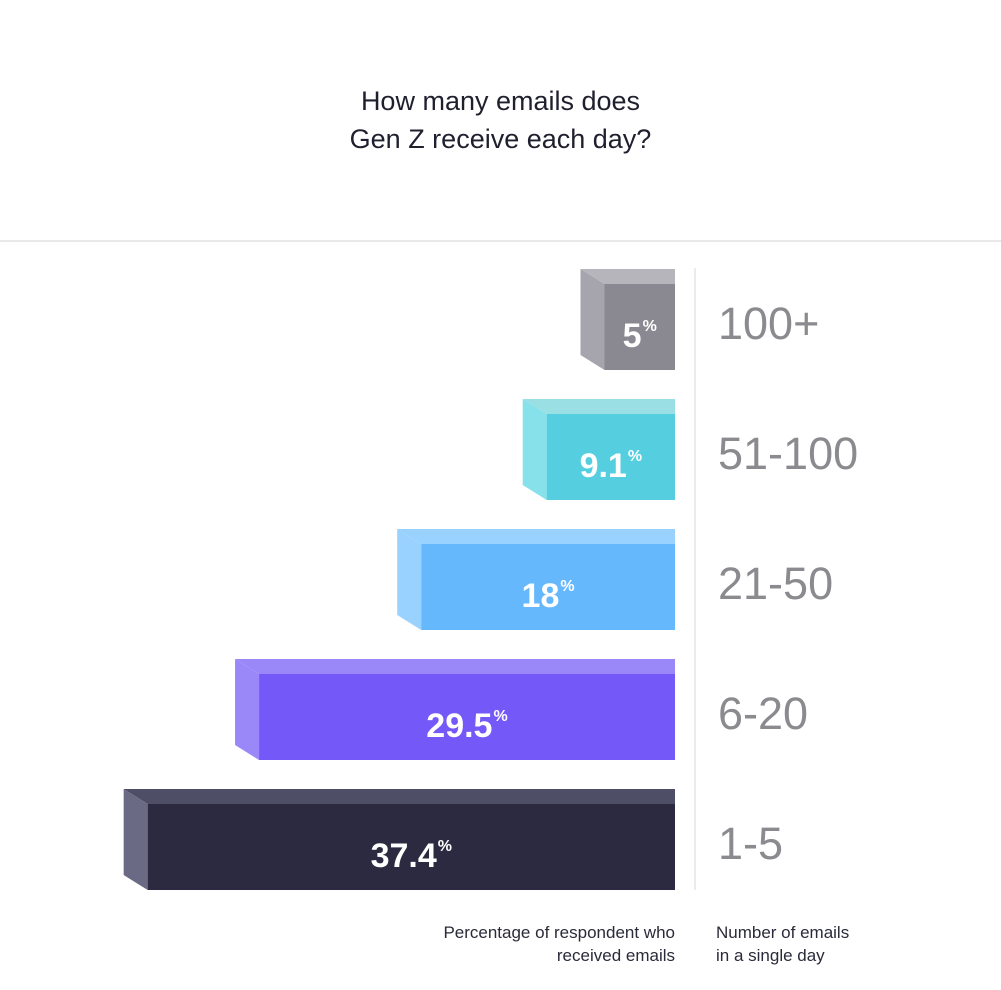 The height and width of the screenshot is (990, 1001). What do you see at coordinates (615, 955) in the screenshot?
I see `x-axis-caption-line-2: received emails` at bounding box center [615, 955].